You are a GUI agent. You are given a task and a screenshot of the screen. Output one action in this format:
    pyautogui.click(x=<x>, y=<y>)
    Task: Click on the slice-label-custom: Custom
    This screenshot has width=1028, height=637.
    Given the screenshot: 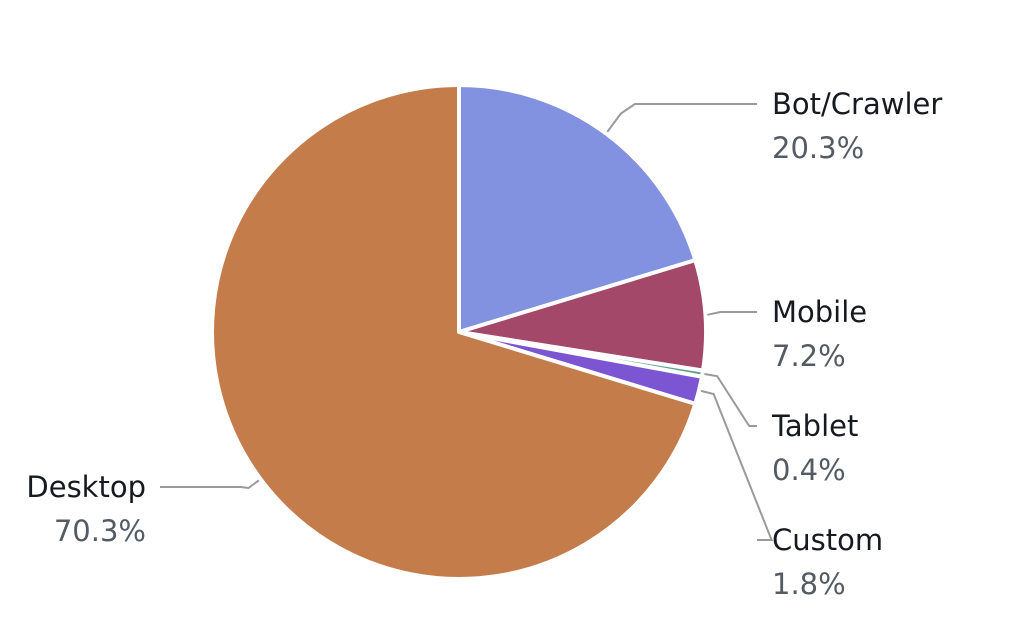 What is the action you would take?
    pyautogui.click(x=827, y=540)
    